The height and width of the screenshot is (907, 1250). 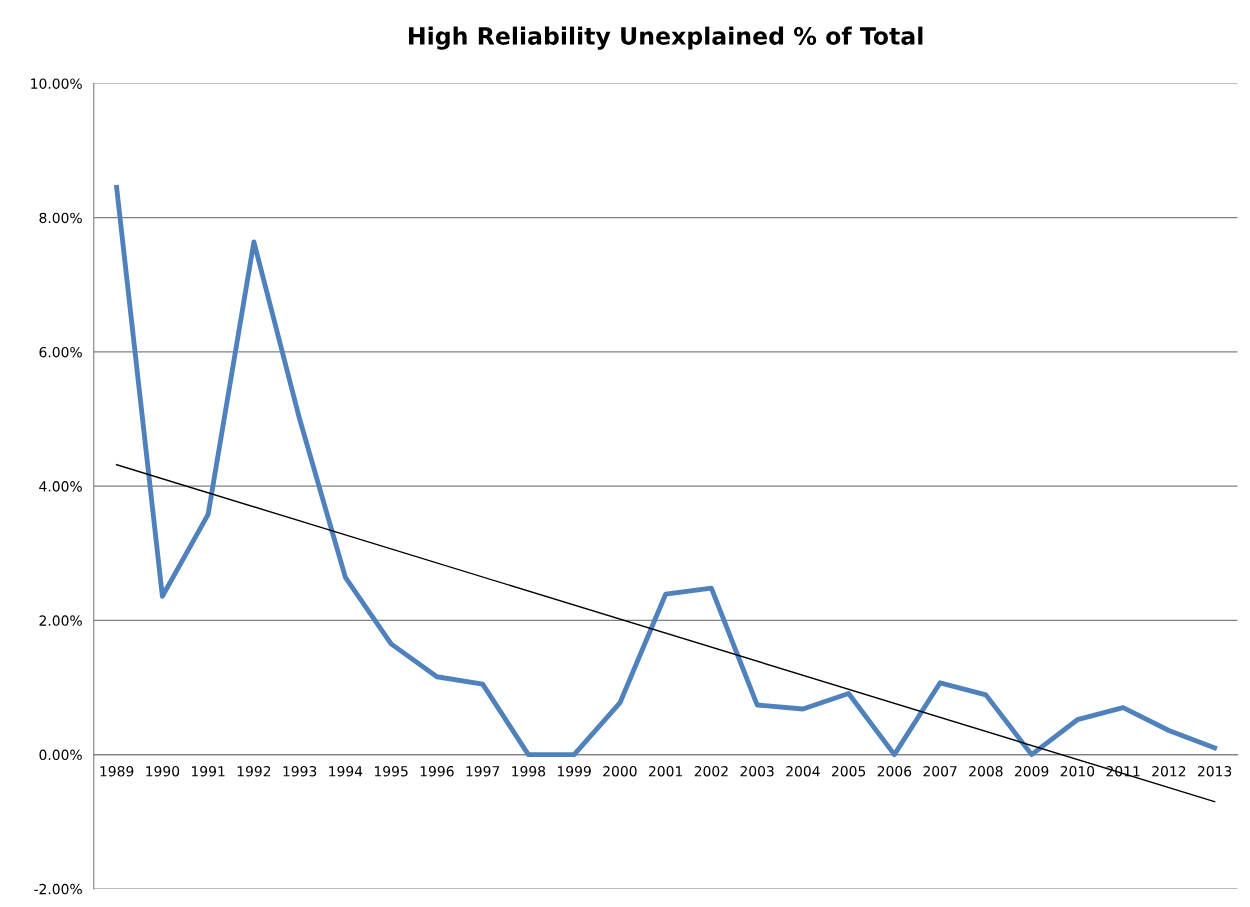 What do you see at coordinates (163, 771) in the screenshot?
I see `x-tick-label: 1990` at bounding box center [163, 771].